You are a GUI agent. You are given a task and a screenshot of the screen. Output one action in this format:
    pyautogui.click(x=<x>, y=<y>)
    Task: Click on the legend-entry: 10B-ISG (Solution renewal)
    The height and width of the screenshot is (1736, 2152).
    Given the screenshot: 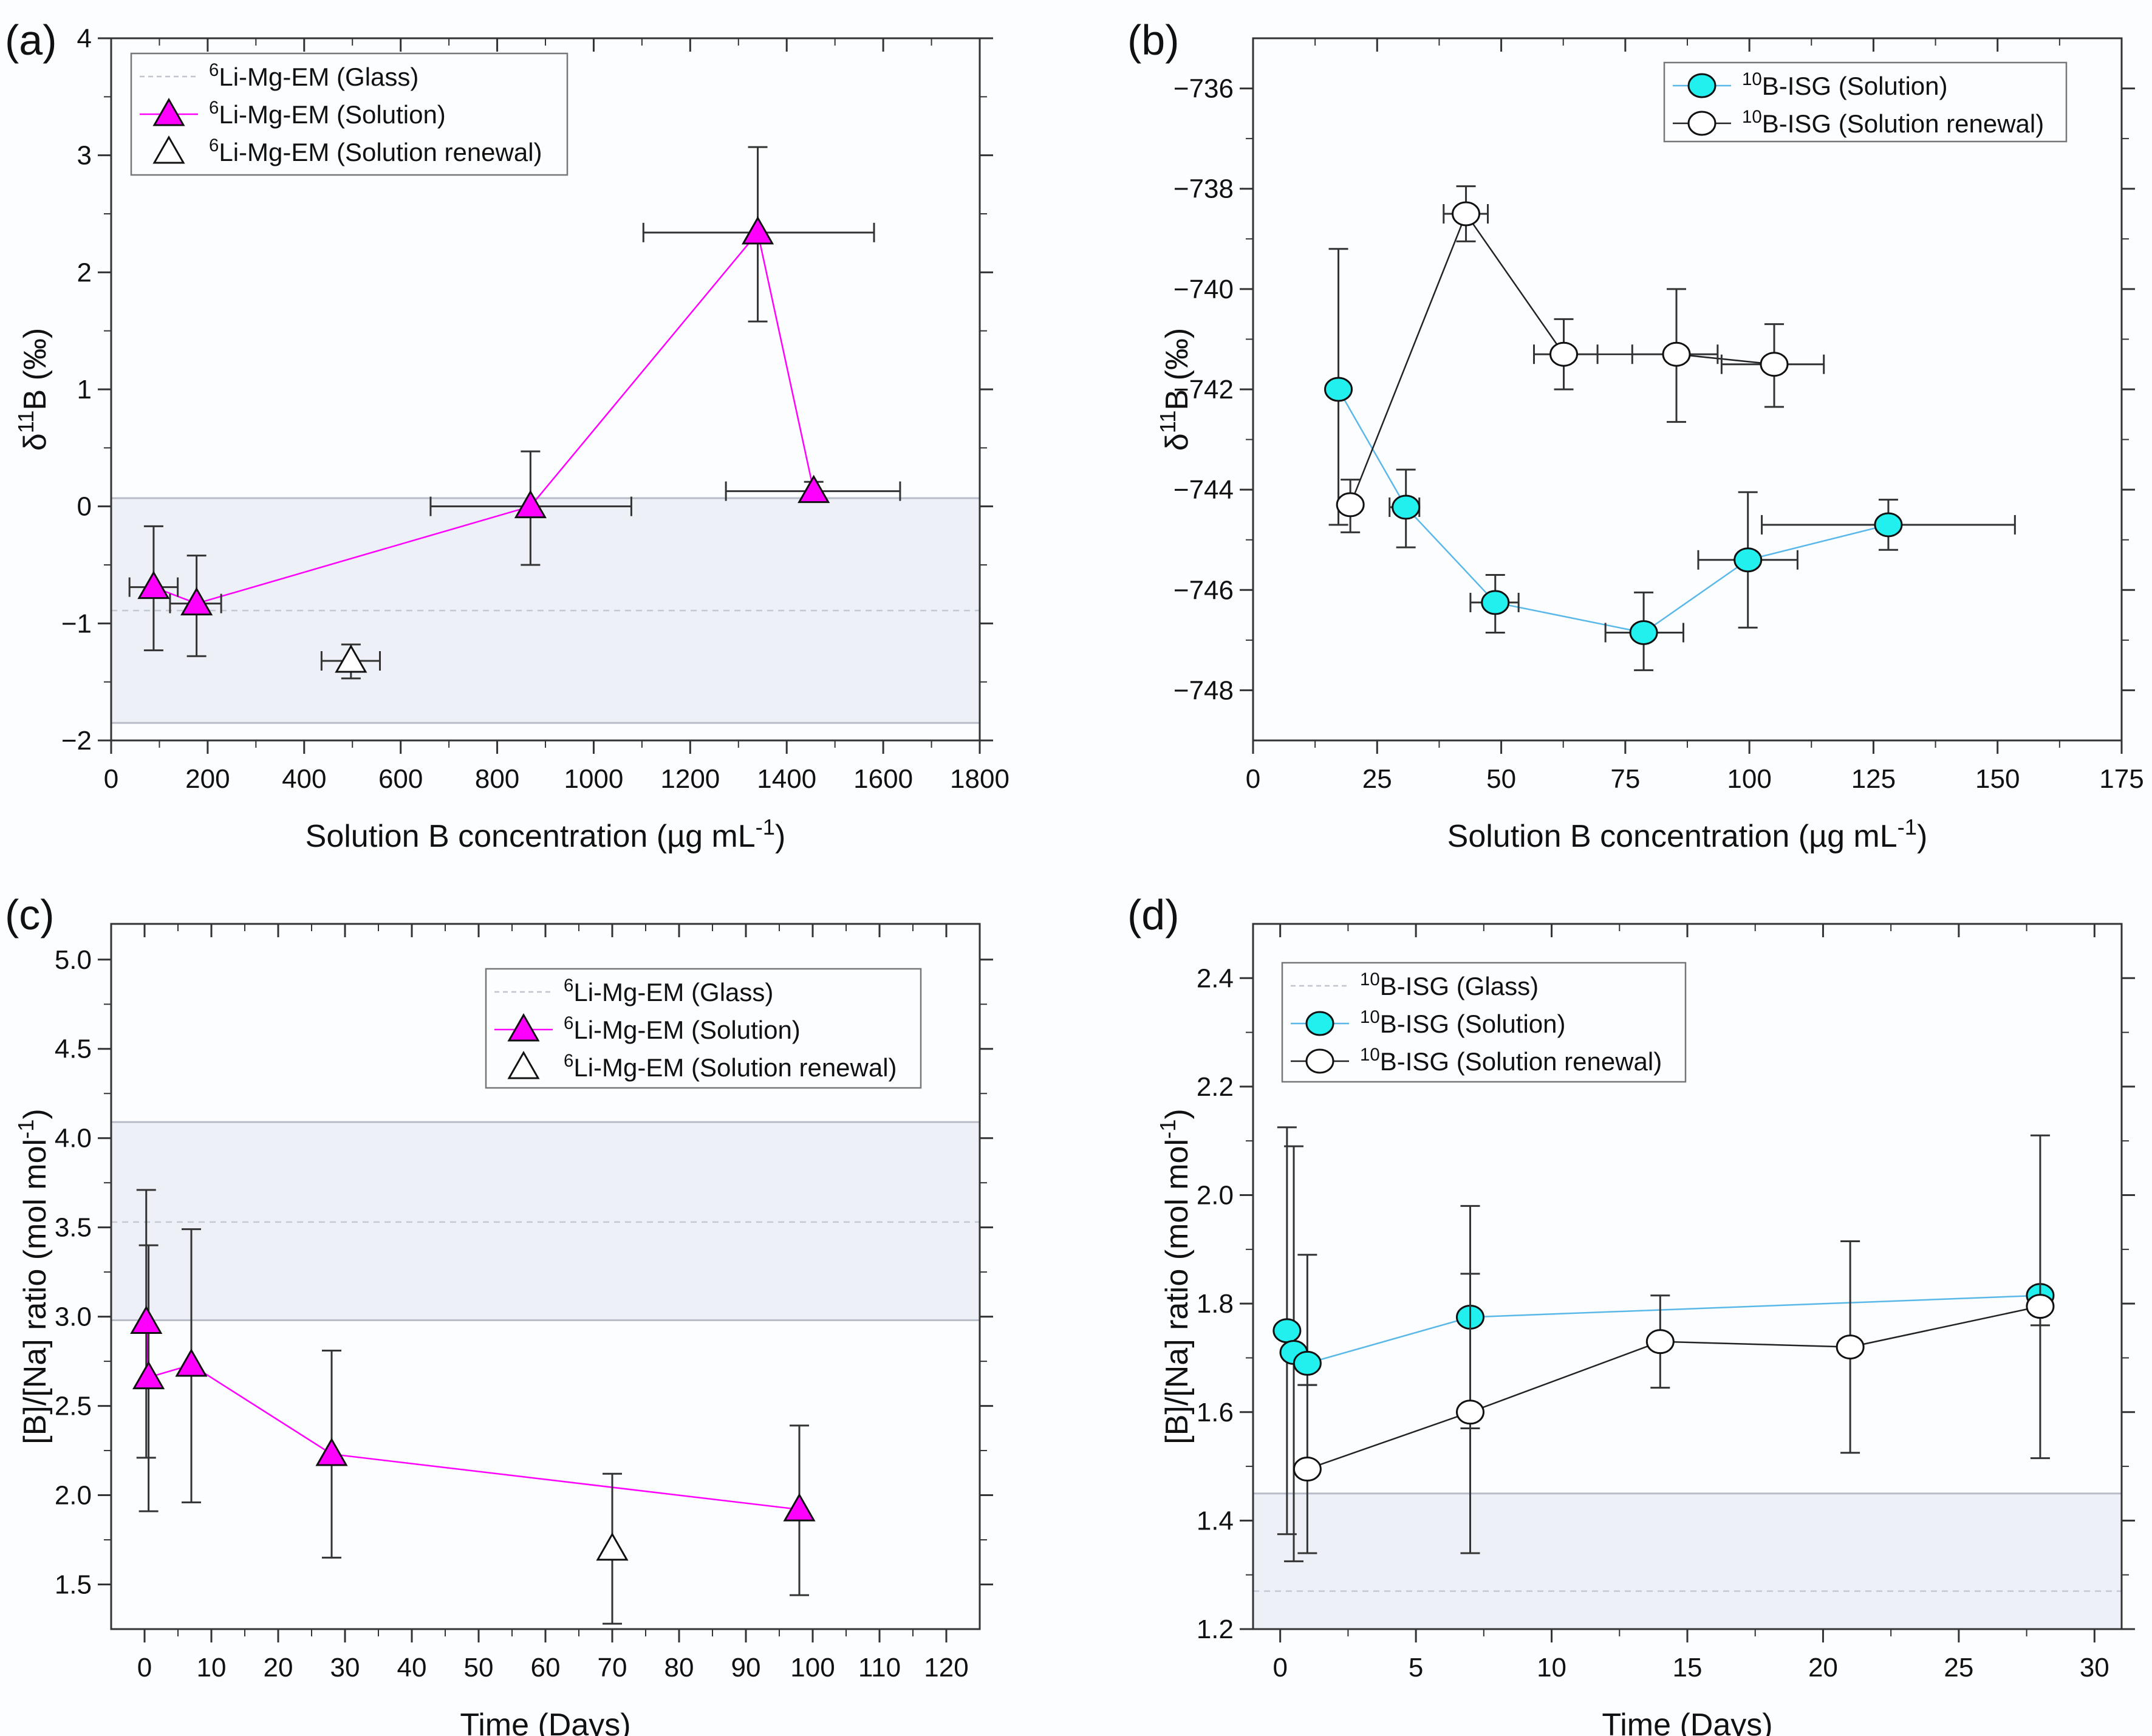 What is the action you would take?
    pyautogui.click(x=1893, y=123)
    